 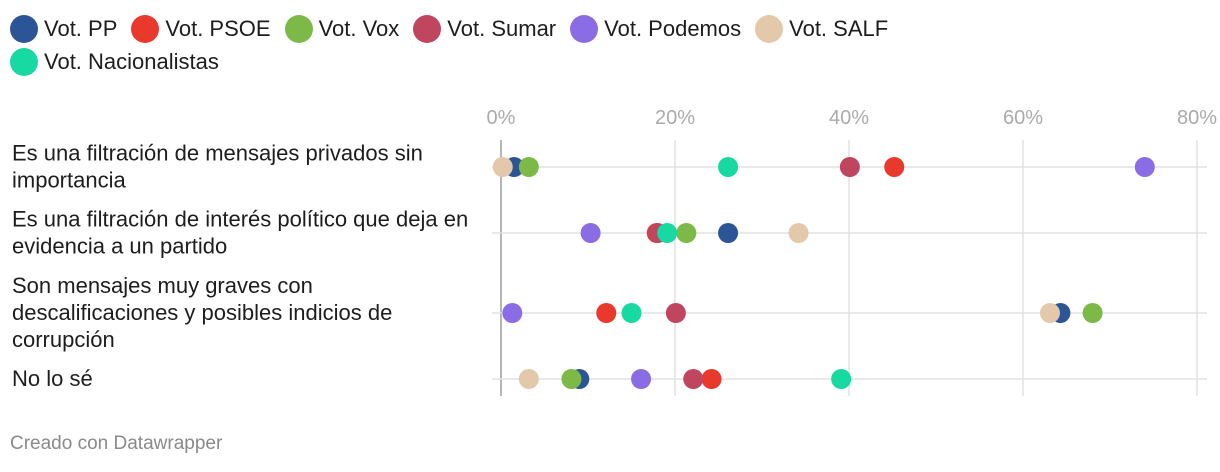 What do you see at coordinates (849, 118) in the screenshot?
I see `x-tick-label: 40%` at bounding box center [849, 118].